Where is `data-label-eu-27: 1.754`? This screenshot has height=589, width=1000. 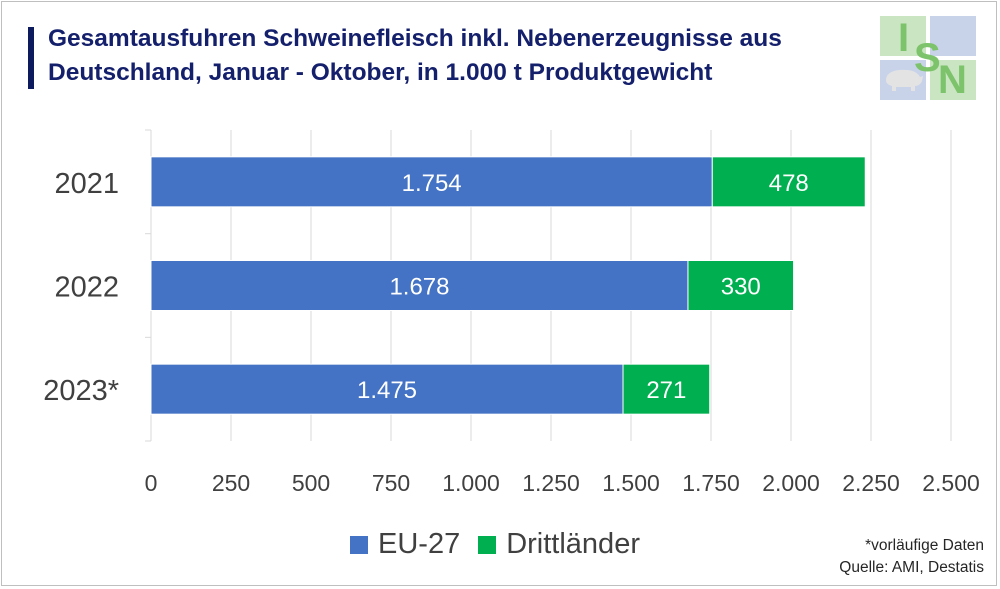 data-label-eu-27: 1.754 is located at coordinates (432, 183).